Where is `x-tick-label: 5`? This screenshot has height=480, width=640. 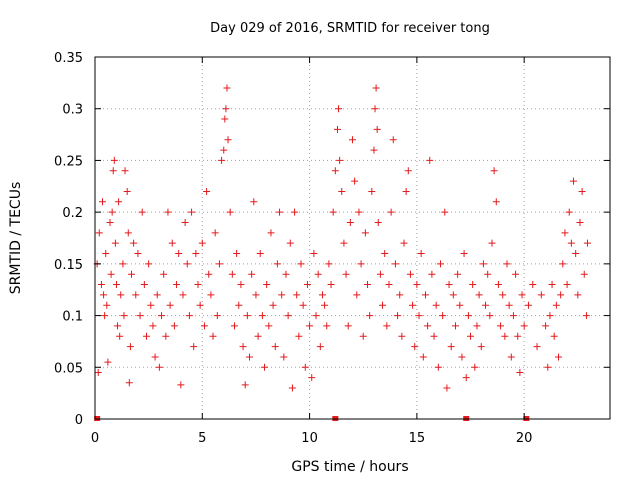
x-tick-label: 5 is located at coordinates (202, 438).